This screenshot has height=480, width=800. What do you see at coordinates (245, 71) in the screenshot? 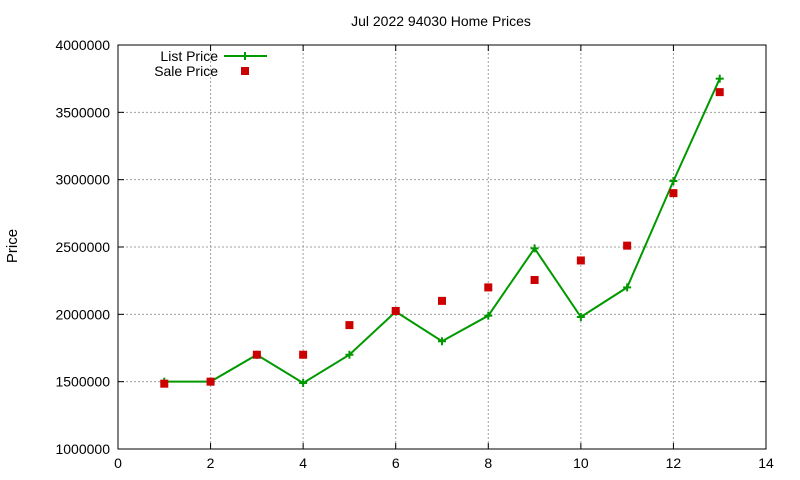
I see `legend-swatch-square` at bounding box center [245, 71].